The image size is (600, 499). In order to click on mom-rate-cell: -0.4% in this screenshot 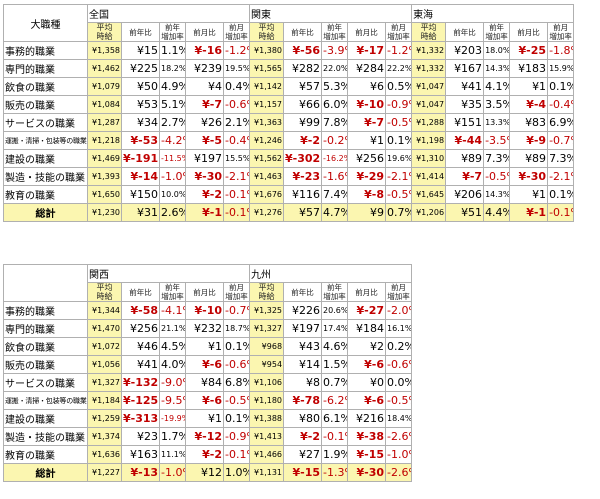, I will do `click(236, 140)`.